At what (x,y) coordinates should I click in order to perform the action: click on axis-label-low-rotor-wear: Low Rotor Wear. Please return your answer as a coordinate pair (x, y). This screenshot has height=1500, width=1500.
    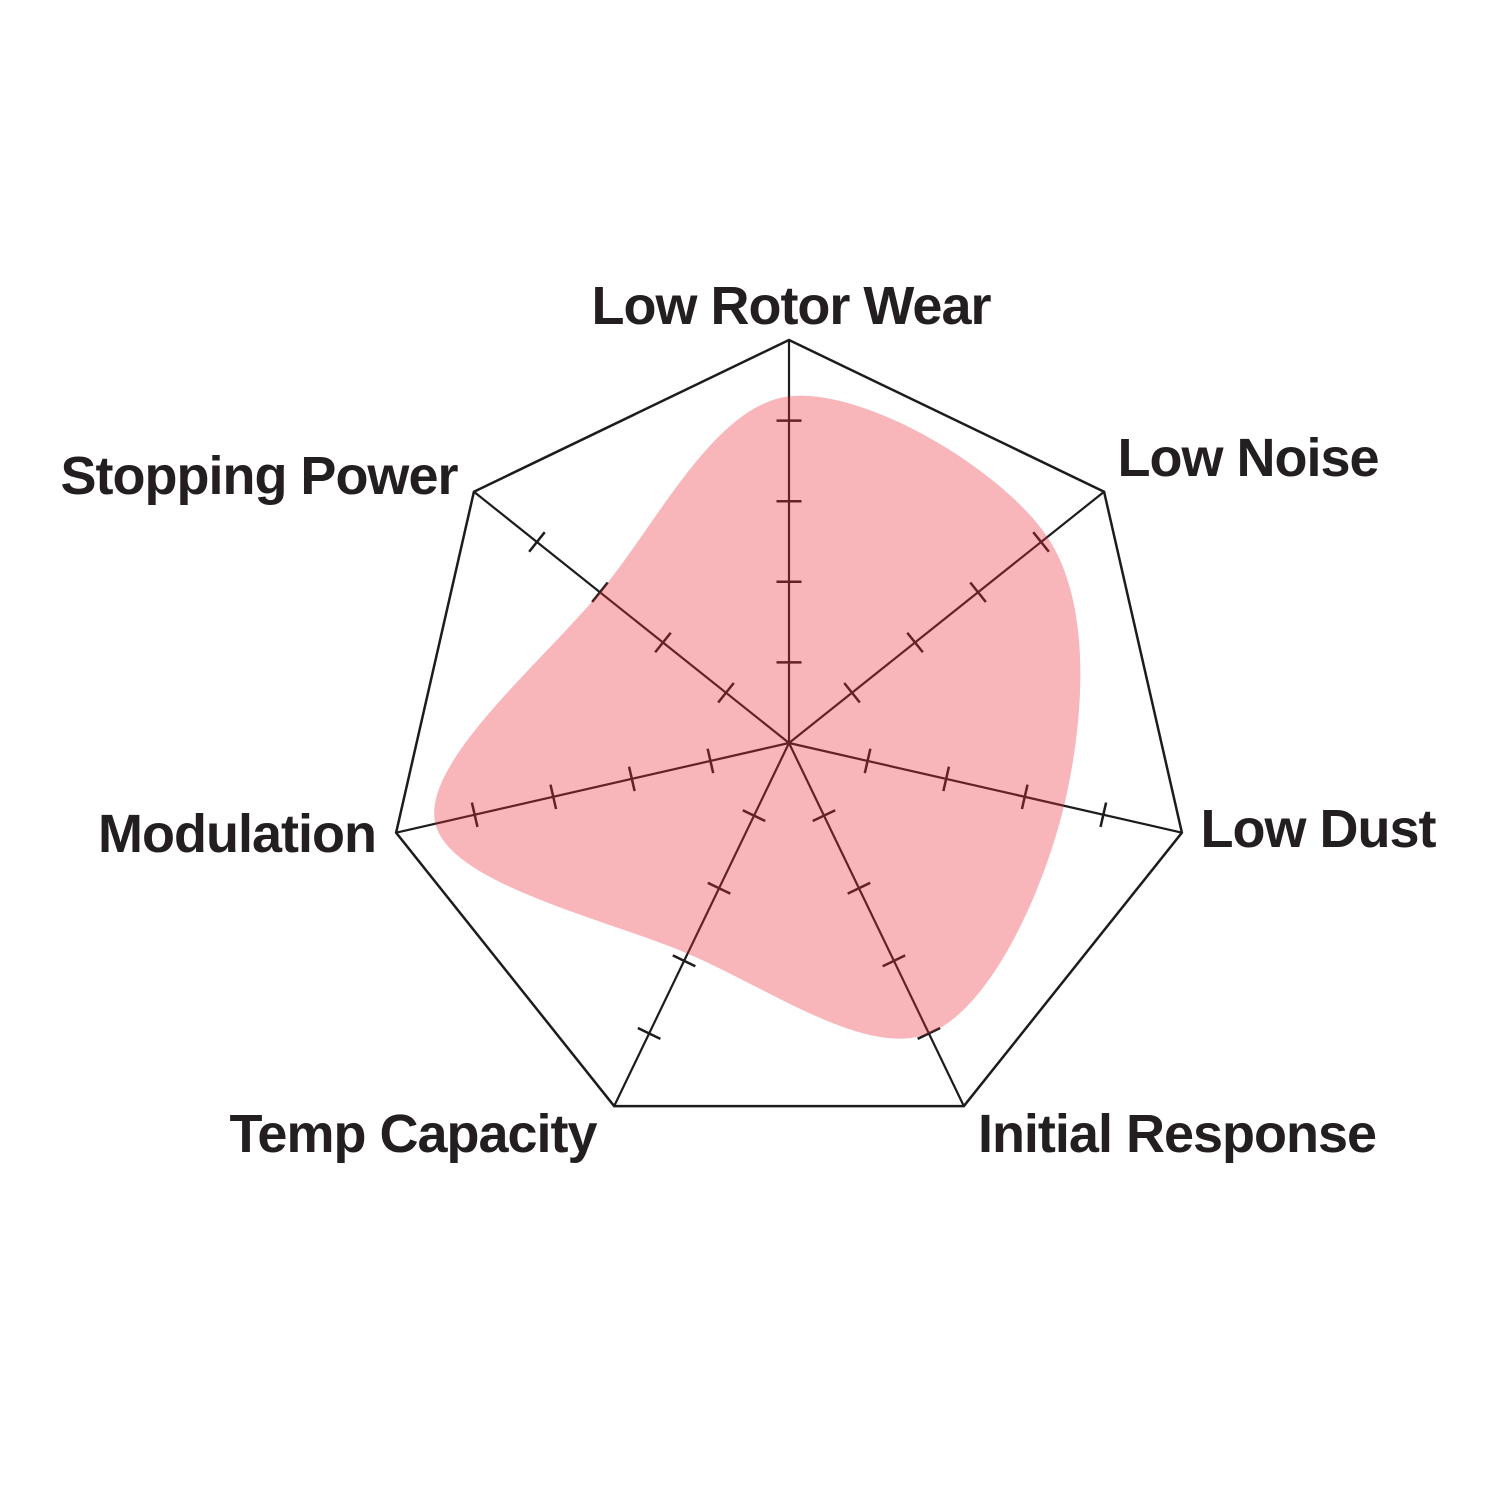
    Looking at the image, I should click on (791, 306).